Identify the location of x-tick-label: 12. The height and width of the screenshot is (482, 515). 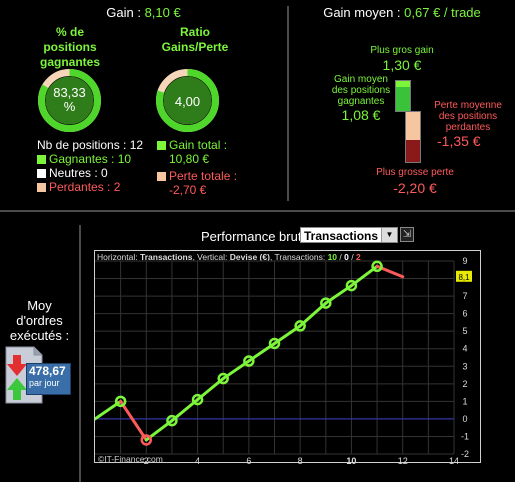
(403, 460).